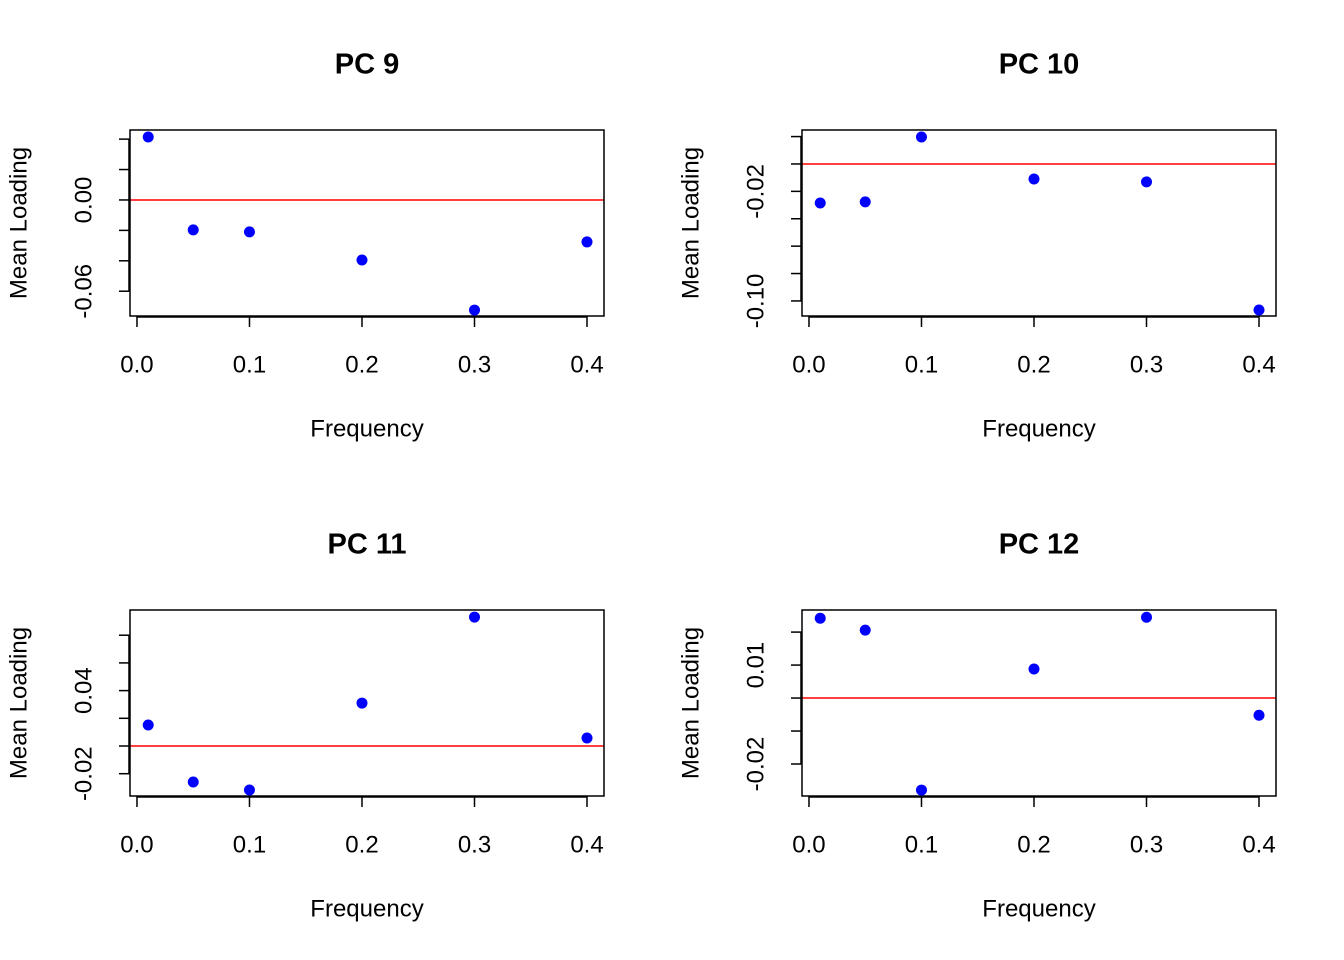  Describe the element at coordinates (755, 665) in the screenshot. I see `y-tick-label: 0.01` at that location.